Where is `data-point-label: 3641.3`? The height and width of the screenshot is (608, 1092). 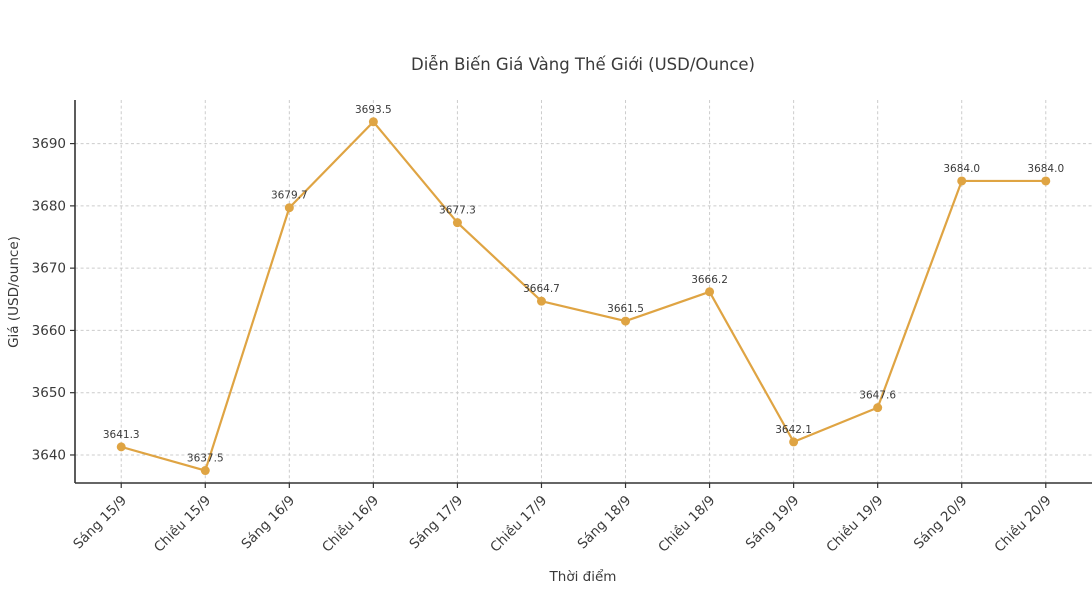 data-point-label: 3641.3 is located at coordinates (121, 435).